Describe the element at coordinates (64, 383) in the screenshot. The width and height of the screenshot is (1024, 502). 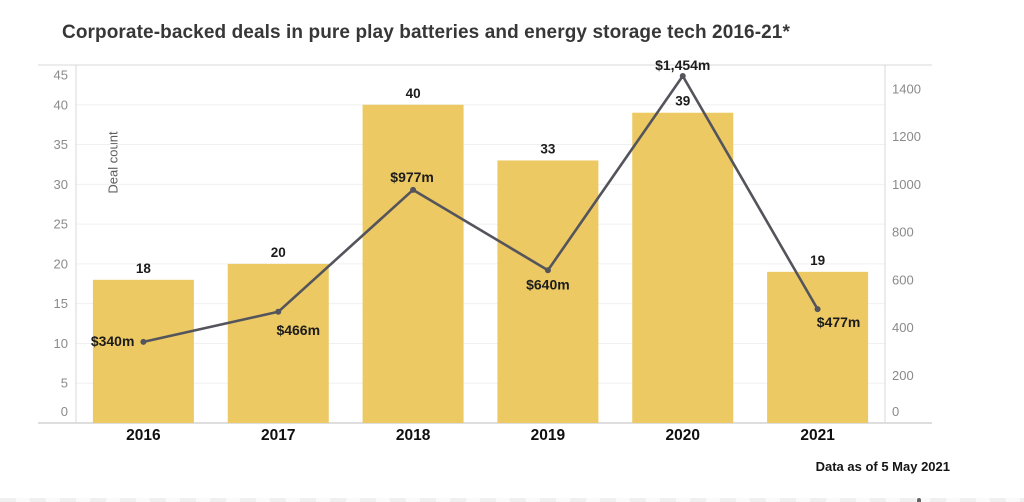
I see `left-axis-tick-5: 5` at that location.